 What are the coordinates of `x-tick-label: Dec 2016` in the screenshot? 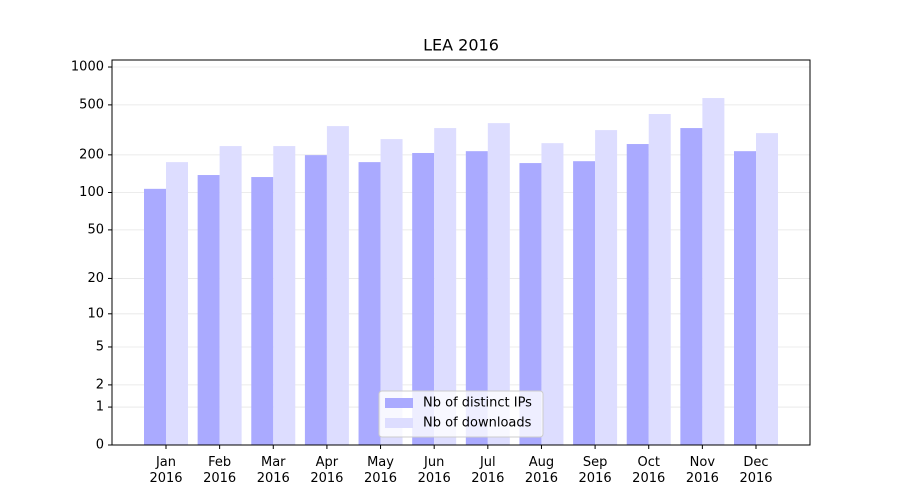 It's located at (755, 470).